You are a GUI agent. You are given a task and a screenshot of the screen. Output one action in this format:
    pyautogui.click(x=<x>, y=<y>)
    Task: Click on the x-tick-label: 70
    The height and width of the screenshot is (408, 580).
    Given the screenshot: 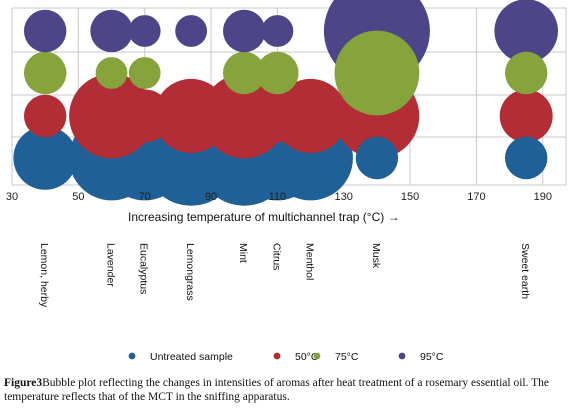 What is the action you would take?
    pyautogui.click(x=145, y=197)
    